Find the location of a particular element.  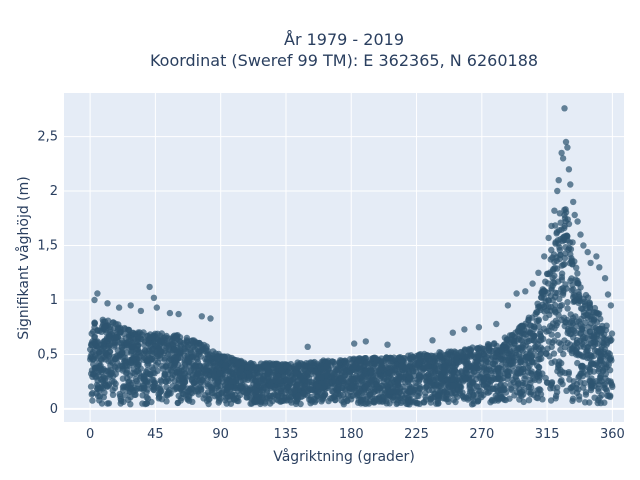

x-tick-label: 225 is located at coordinates (416, 434).